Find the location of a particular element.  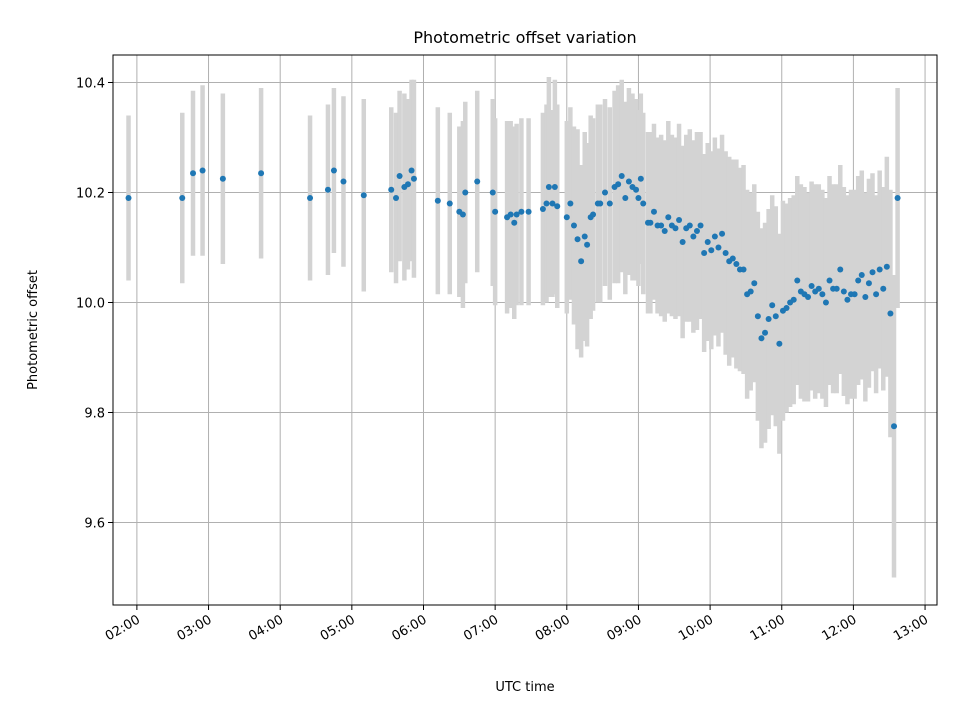

x-tick-label: 07:00 is located at coordinates (481, 628).